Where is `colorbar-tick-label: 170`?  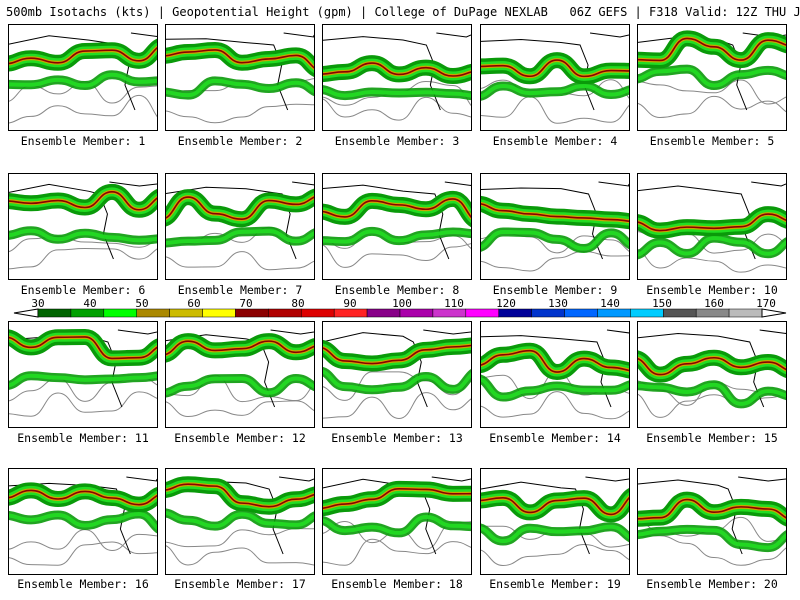
colorbar-tick-label: 170 is located at coordinates (766, 303).